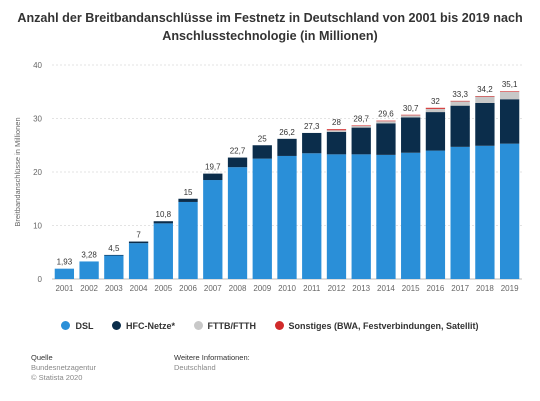  Describe the element at coordinates (460, 126) in the screenshot. I see `bar-segment-hfcnetze-2017` at that location.